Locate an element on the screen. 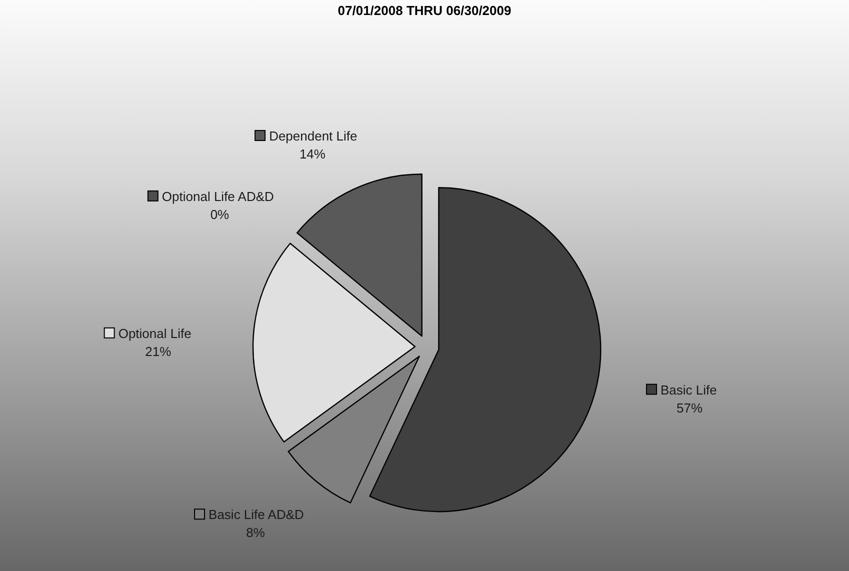 The image size is (849, 571). legend-label: Basic Life is located at coordinates (688, 390).